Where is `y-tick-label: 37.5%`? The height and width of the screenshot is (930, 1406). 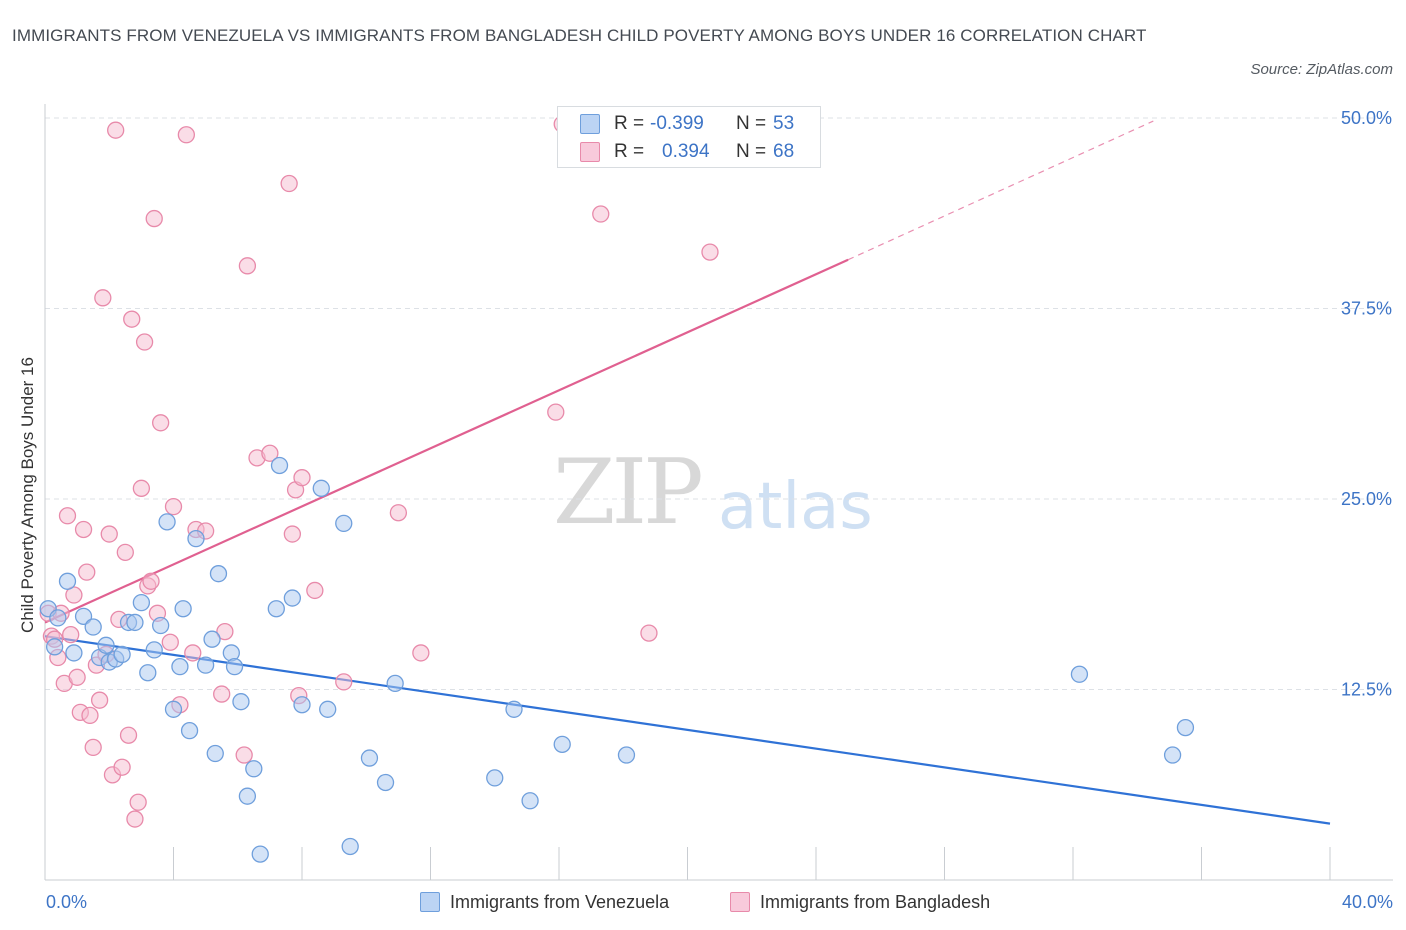 y-tick-label: 37.5% is located at coordinates (1366, 309).